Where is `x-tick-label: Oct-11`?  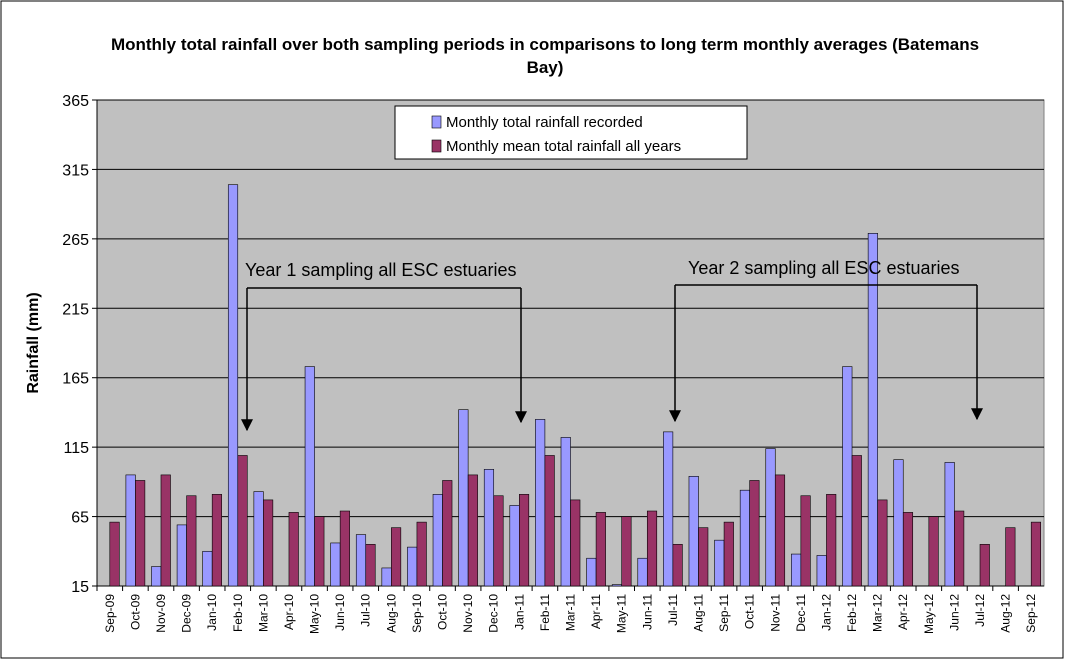 x-tick-label: Oct-11 is located at coordinates (750, 611).